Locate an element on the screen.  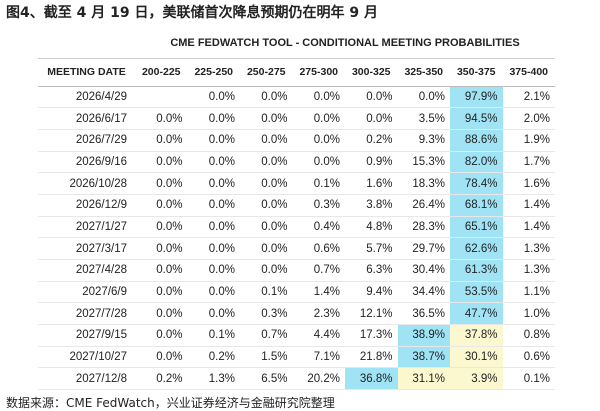
probability-cell: 68.1% is located at coordinates (476, 205).